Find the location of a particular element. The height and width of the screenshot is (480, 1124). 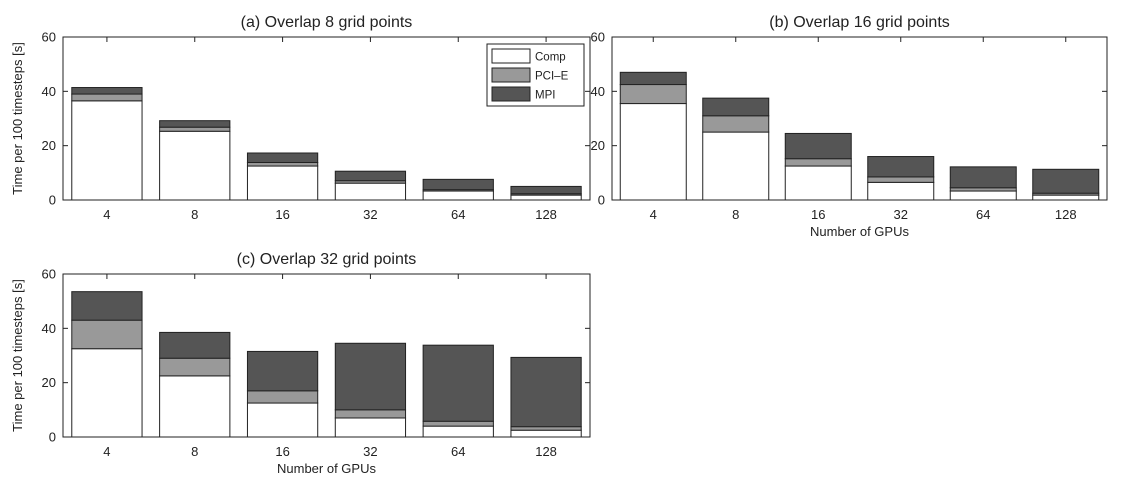

legend-label: MPI is located at coordinates (545, 96).